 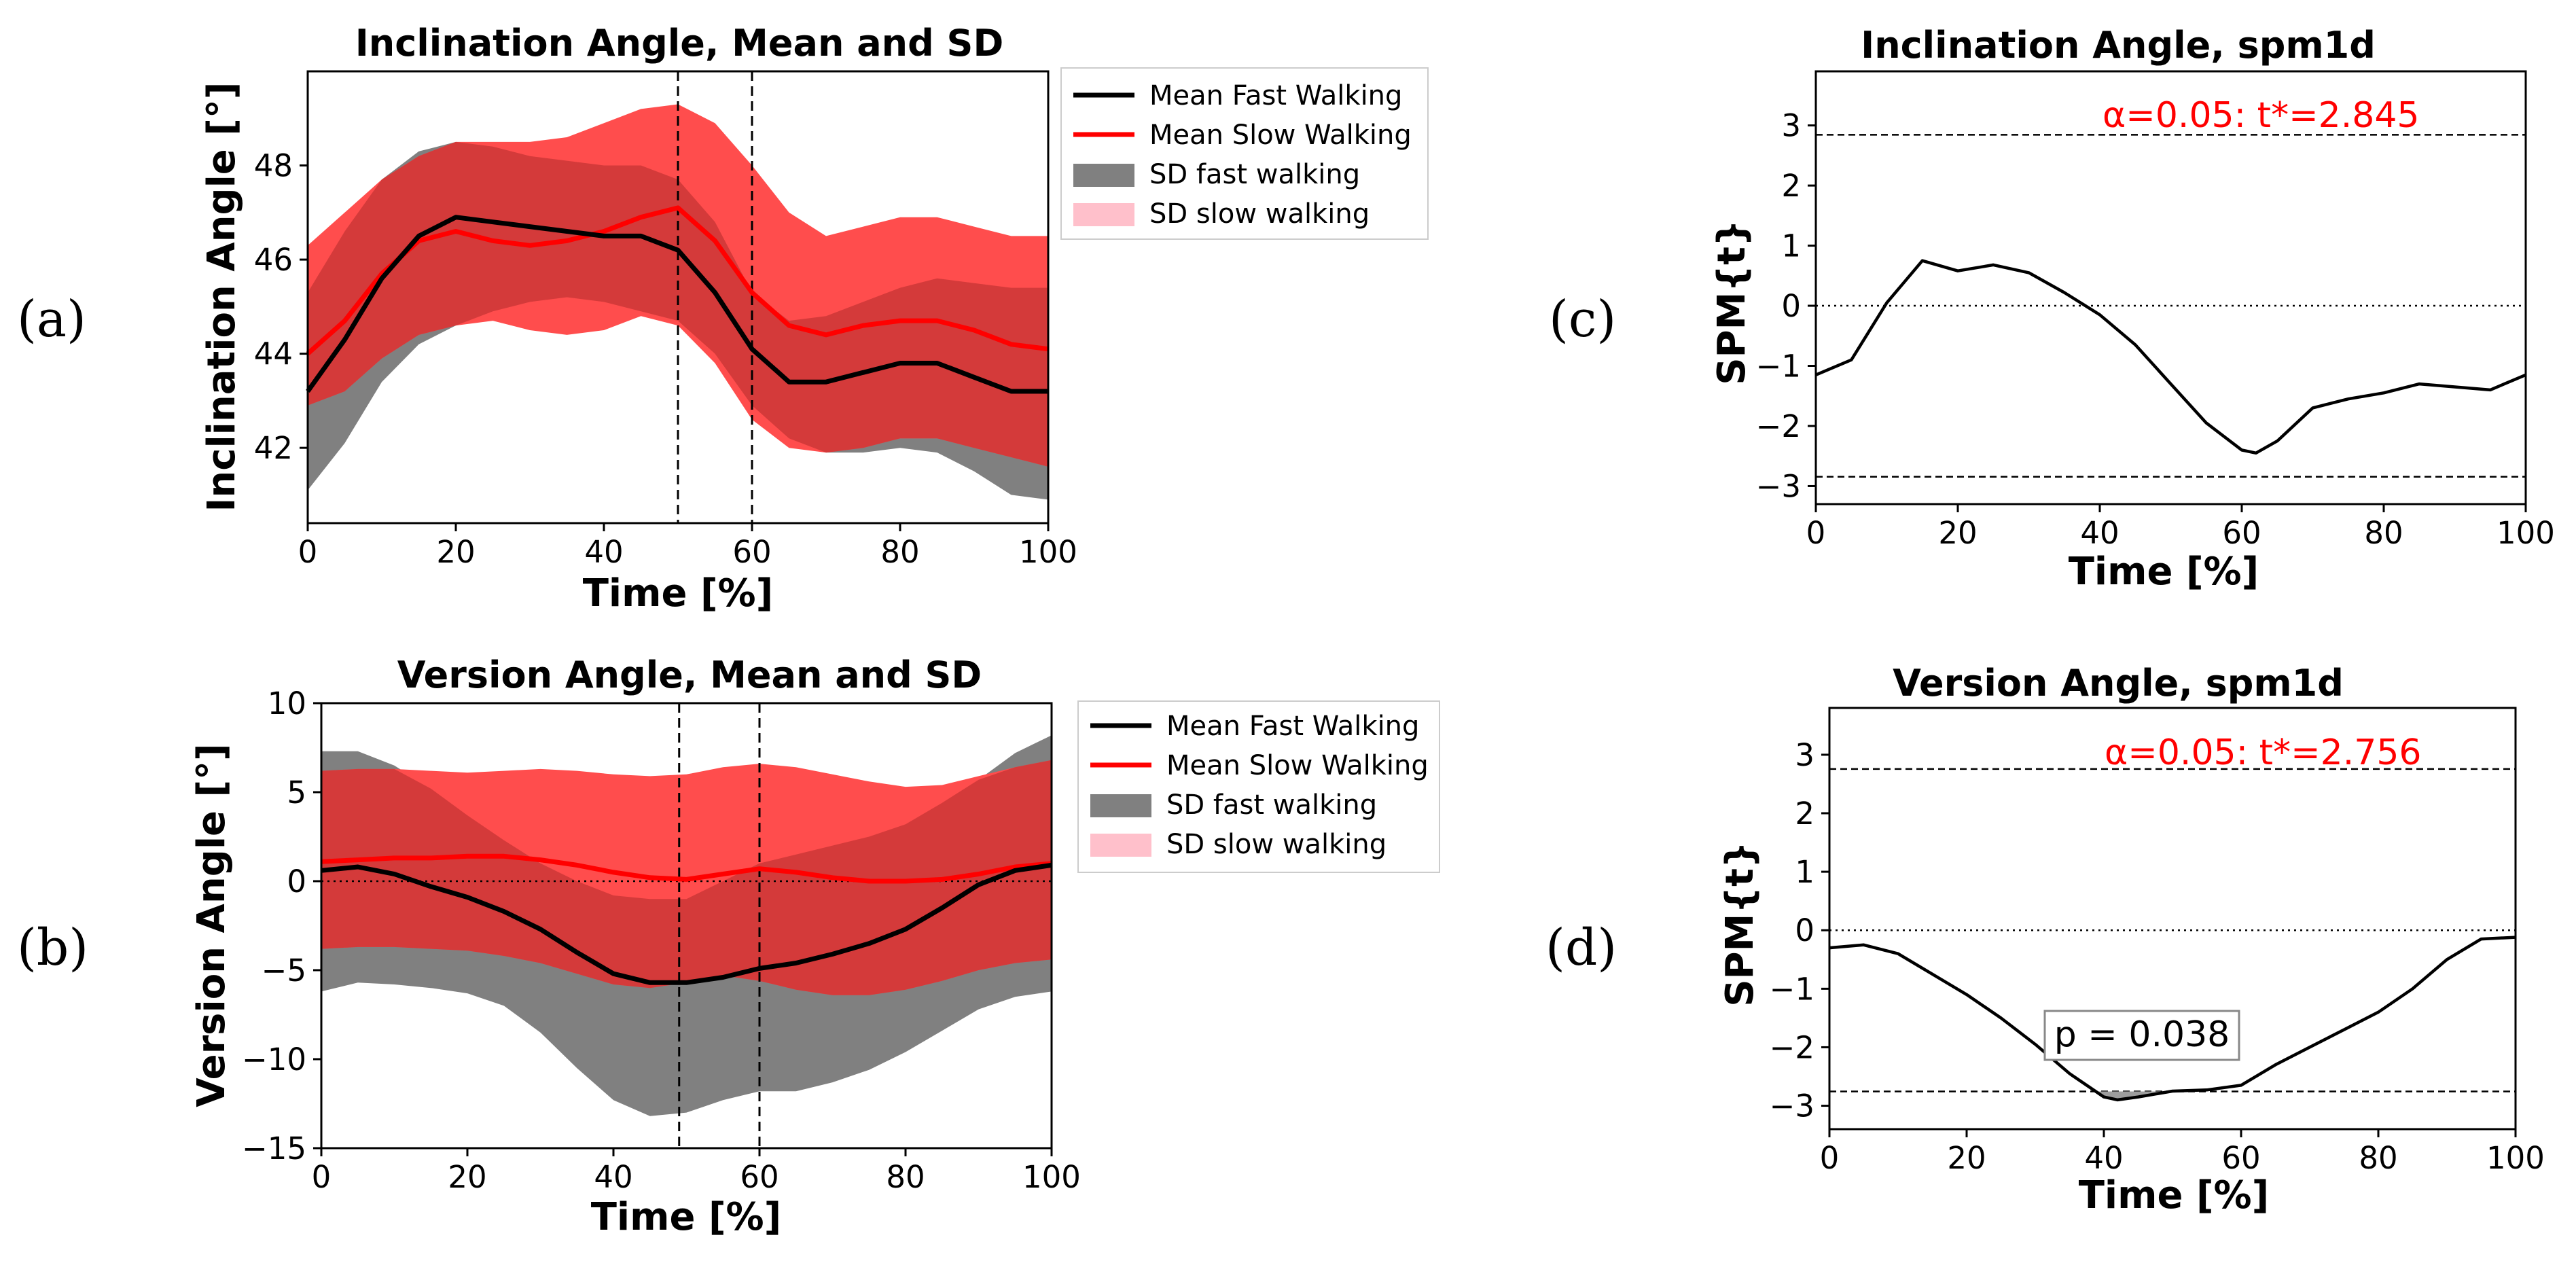 I want to click on y-tick-label: 44, so click(x=273, y=354).